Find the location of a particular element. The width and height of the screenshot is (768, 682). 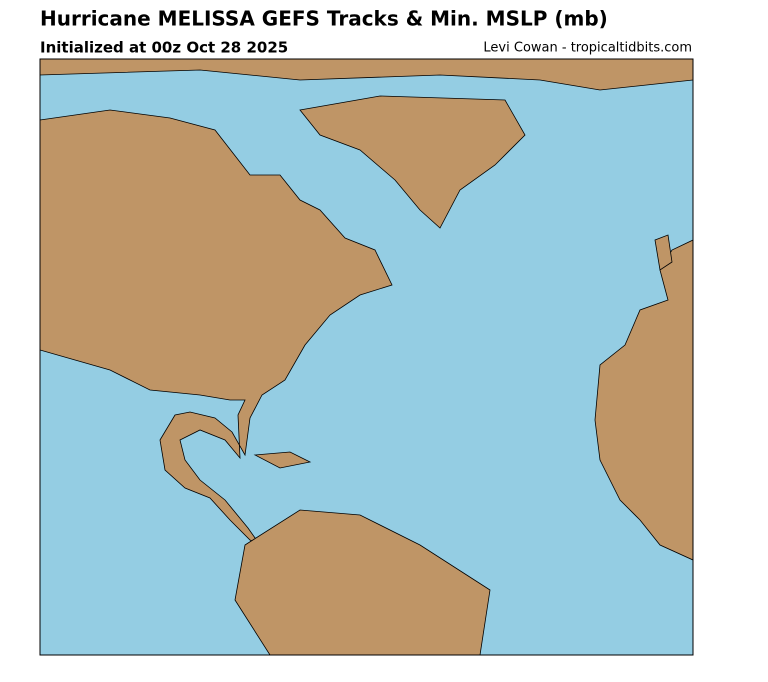

credit: Levi Cowan - tropicaltidbits.com is located at coordinates (587, 48).